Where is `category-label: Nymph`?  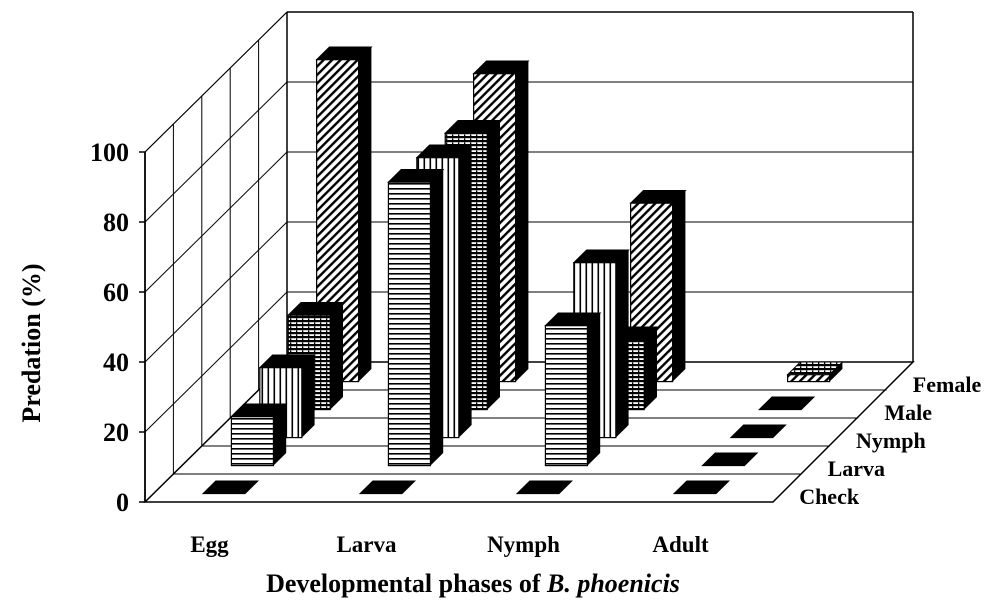
category-label: Nymph is located at coordinates (523, 544).